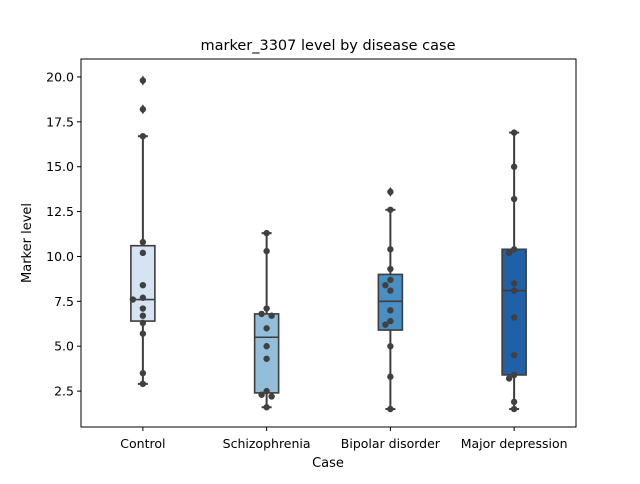 This screenshot has width=640, height=484. I want to click on x-axis-label: Case, so click(328, 463).